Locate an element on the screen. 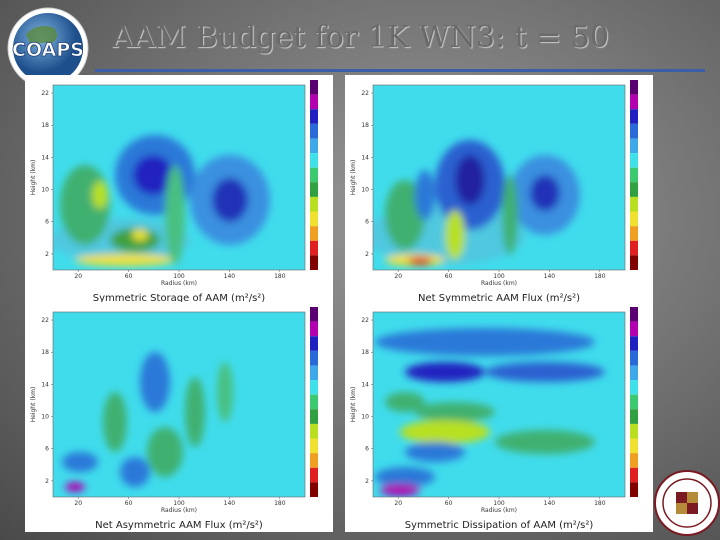  y-tick-label: 6 is located at coordinates (47, 449).